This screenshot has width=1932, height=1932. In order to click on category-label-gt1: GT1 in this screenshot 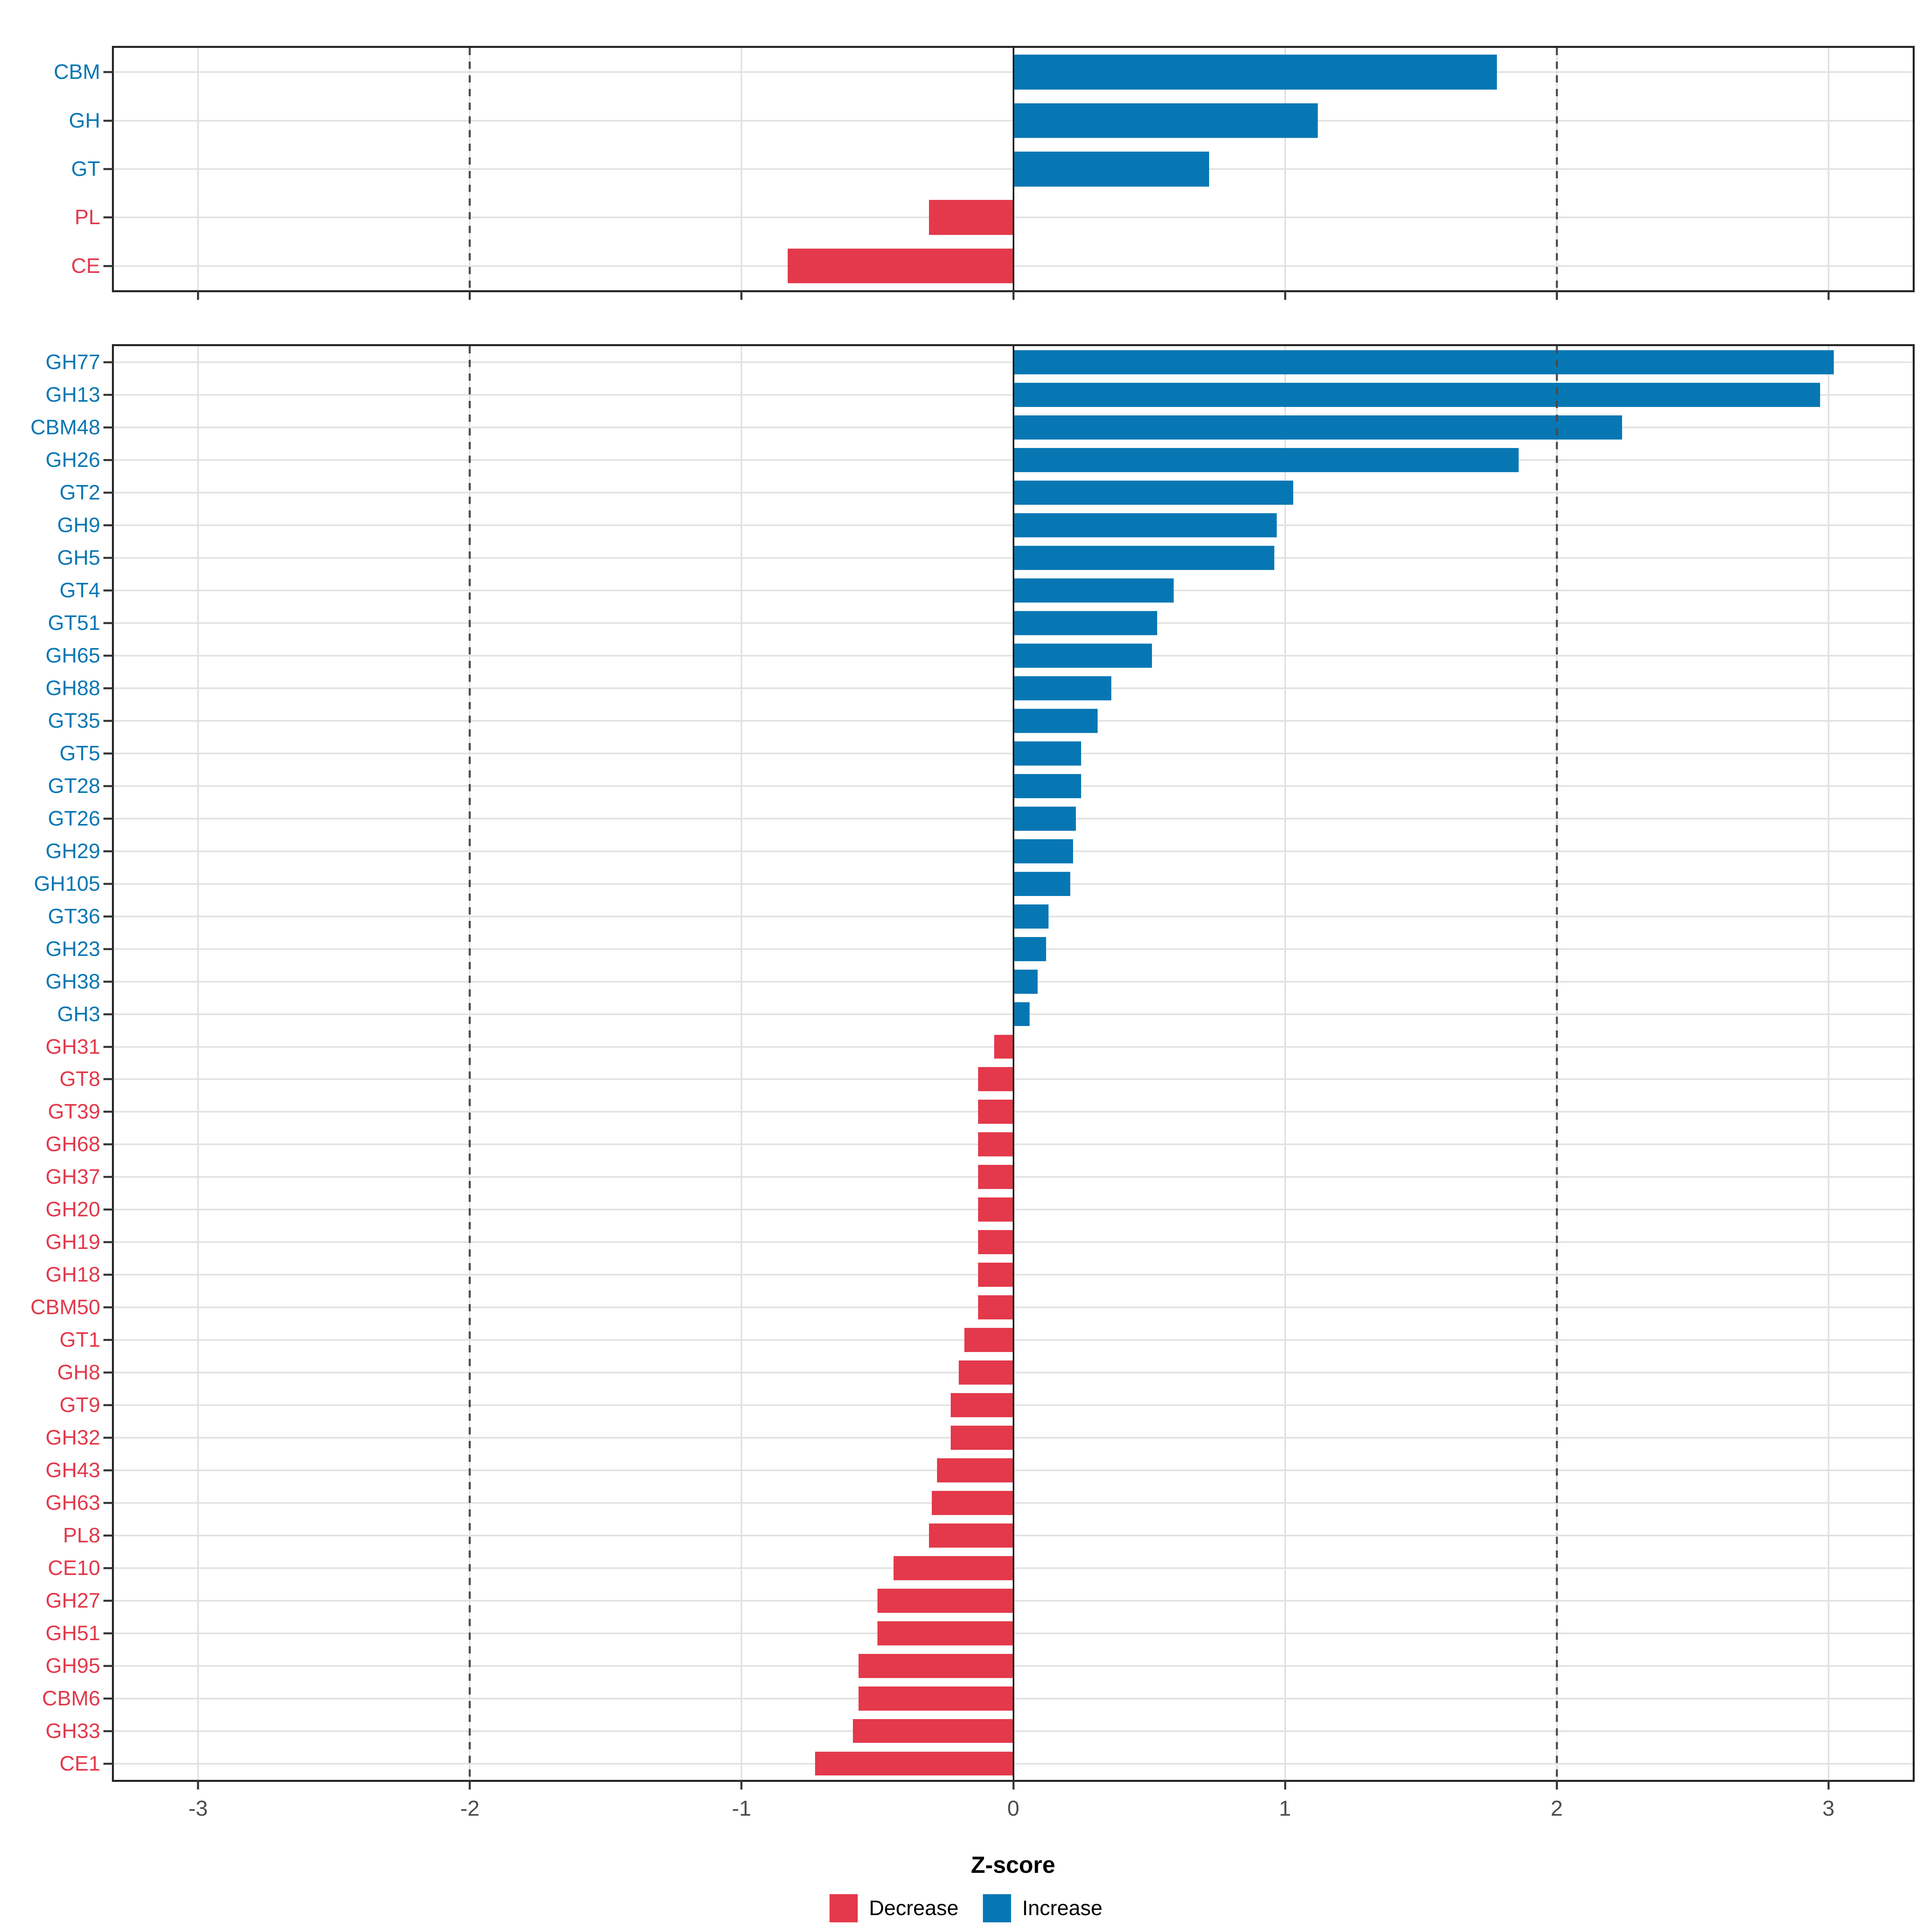, I will do `click(79, 1340)`.